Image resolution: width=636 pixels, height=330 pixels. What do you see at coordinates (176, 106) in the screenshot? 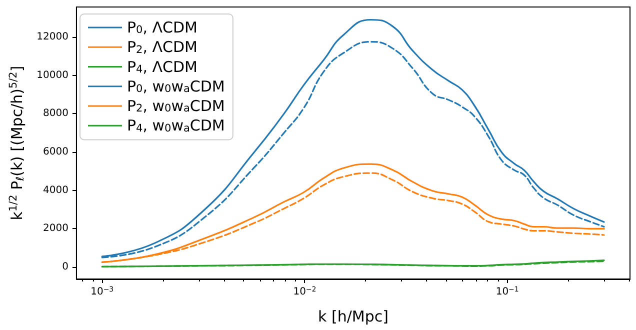
I see `legend-label: P2, w0waCDM` at bounding box center [176, 106].